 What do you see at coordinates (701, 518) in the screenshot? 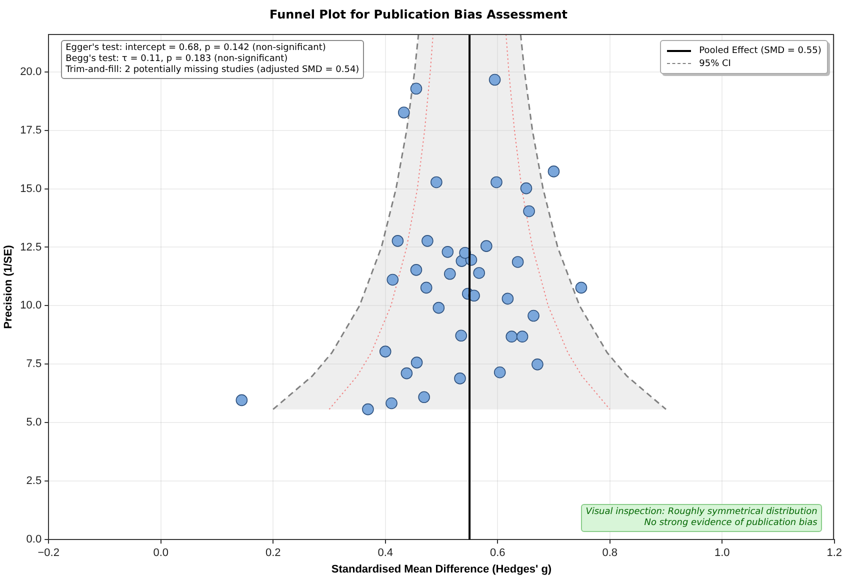
I see `annotation: Visual inspection: Roughly symmetrical distribution No strong evidence of publication bias` at bounding box center [701, 518].